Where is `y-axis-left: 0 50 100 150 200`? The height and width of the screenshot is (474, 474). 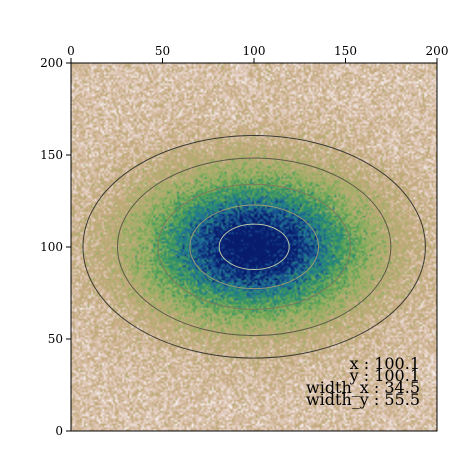 y-axis-left: 0 50 100 150 200 is located at coordinates (55, 247).